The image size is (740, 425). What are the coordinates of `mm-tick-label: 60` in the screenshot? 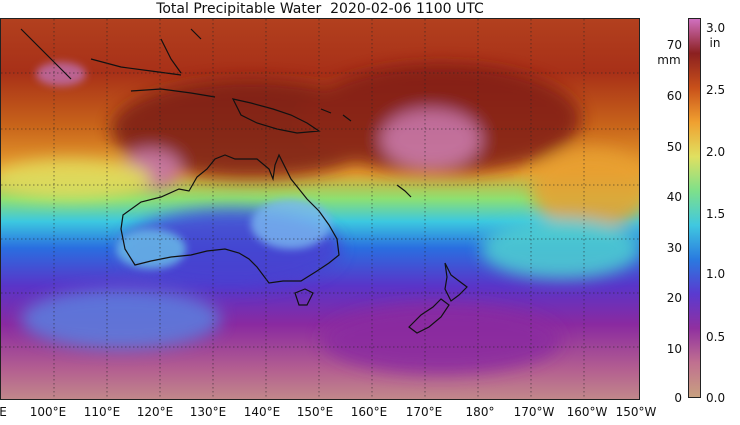 It's located at (674, 96).